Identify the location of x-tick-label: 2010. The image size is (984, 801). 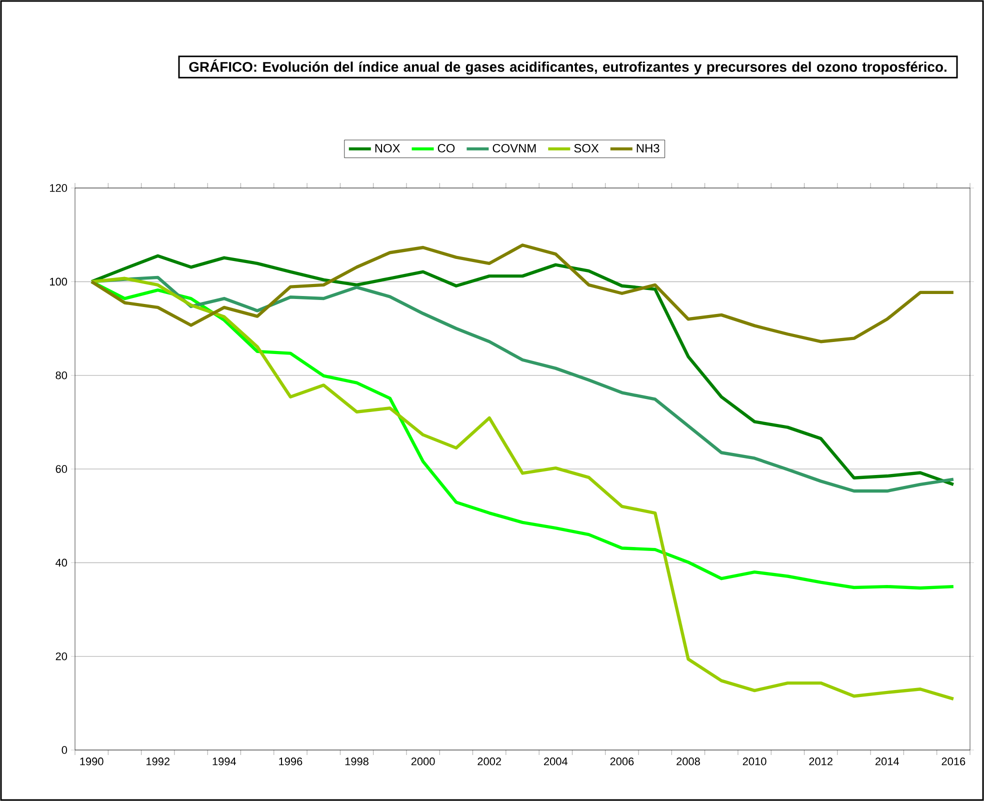
(754, 762).